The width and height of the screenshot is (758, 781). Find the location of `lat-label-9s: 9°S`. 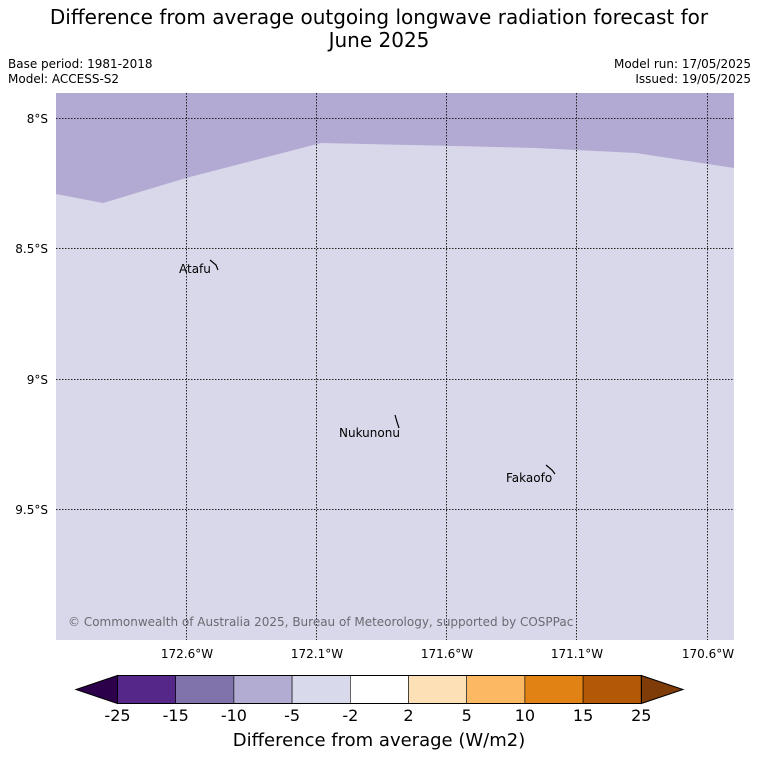

lat-label-9s: 9°S is located at coordinates (37, 380).